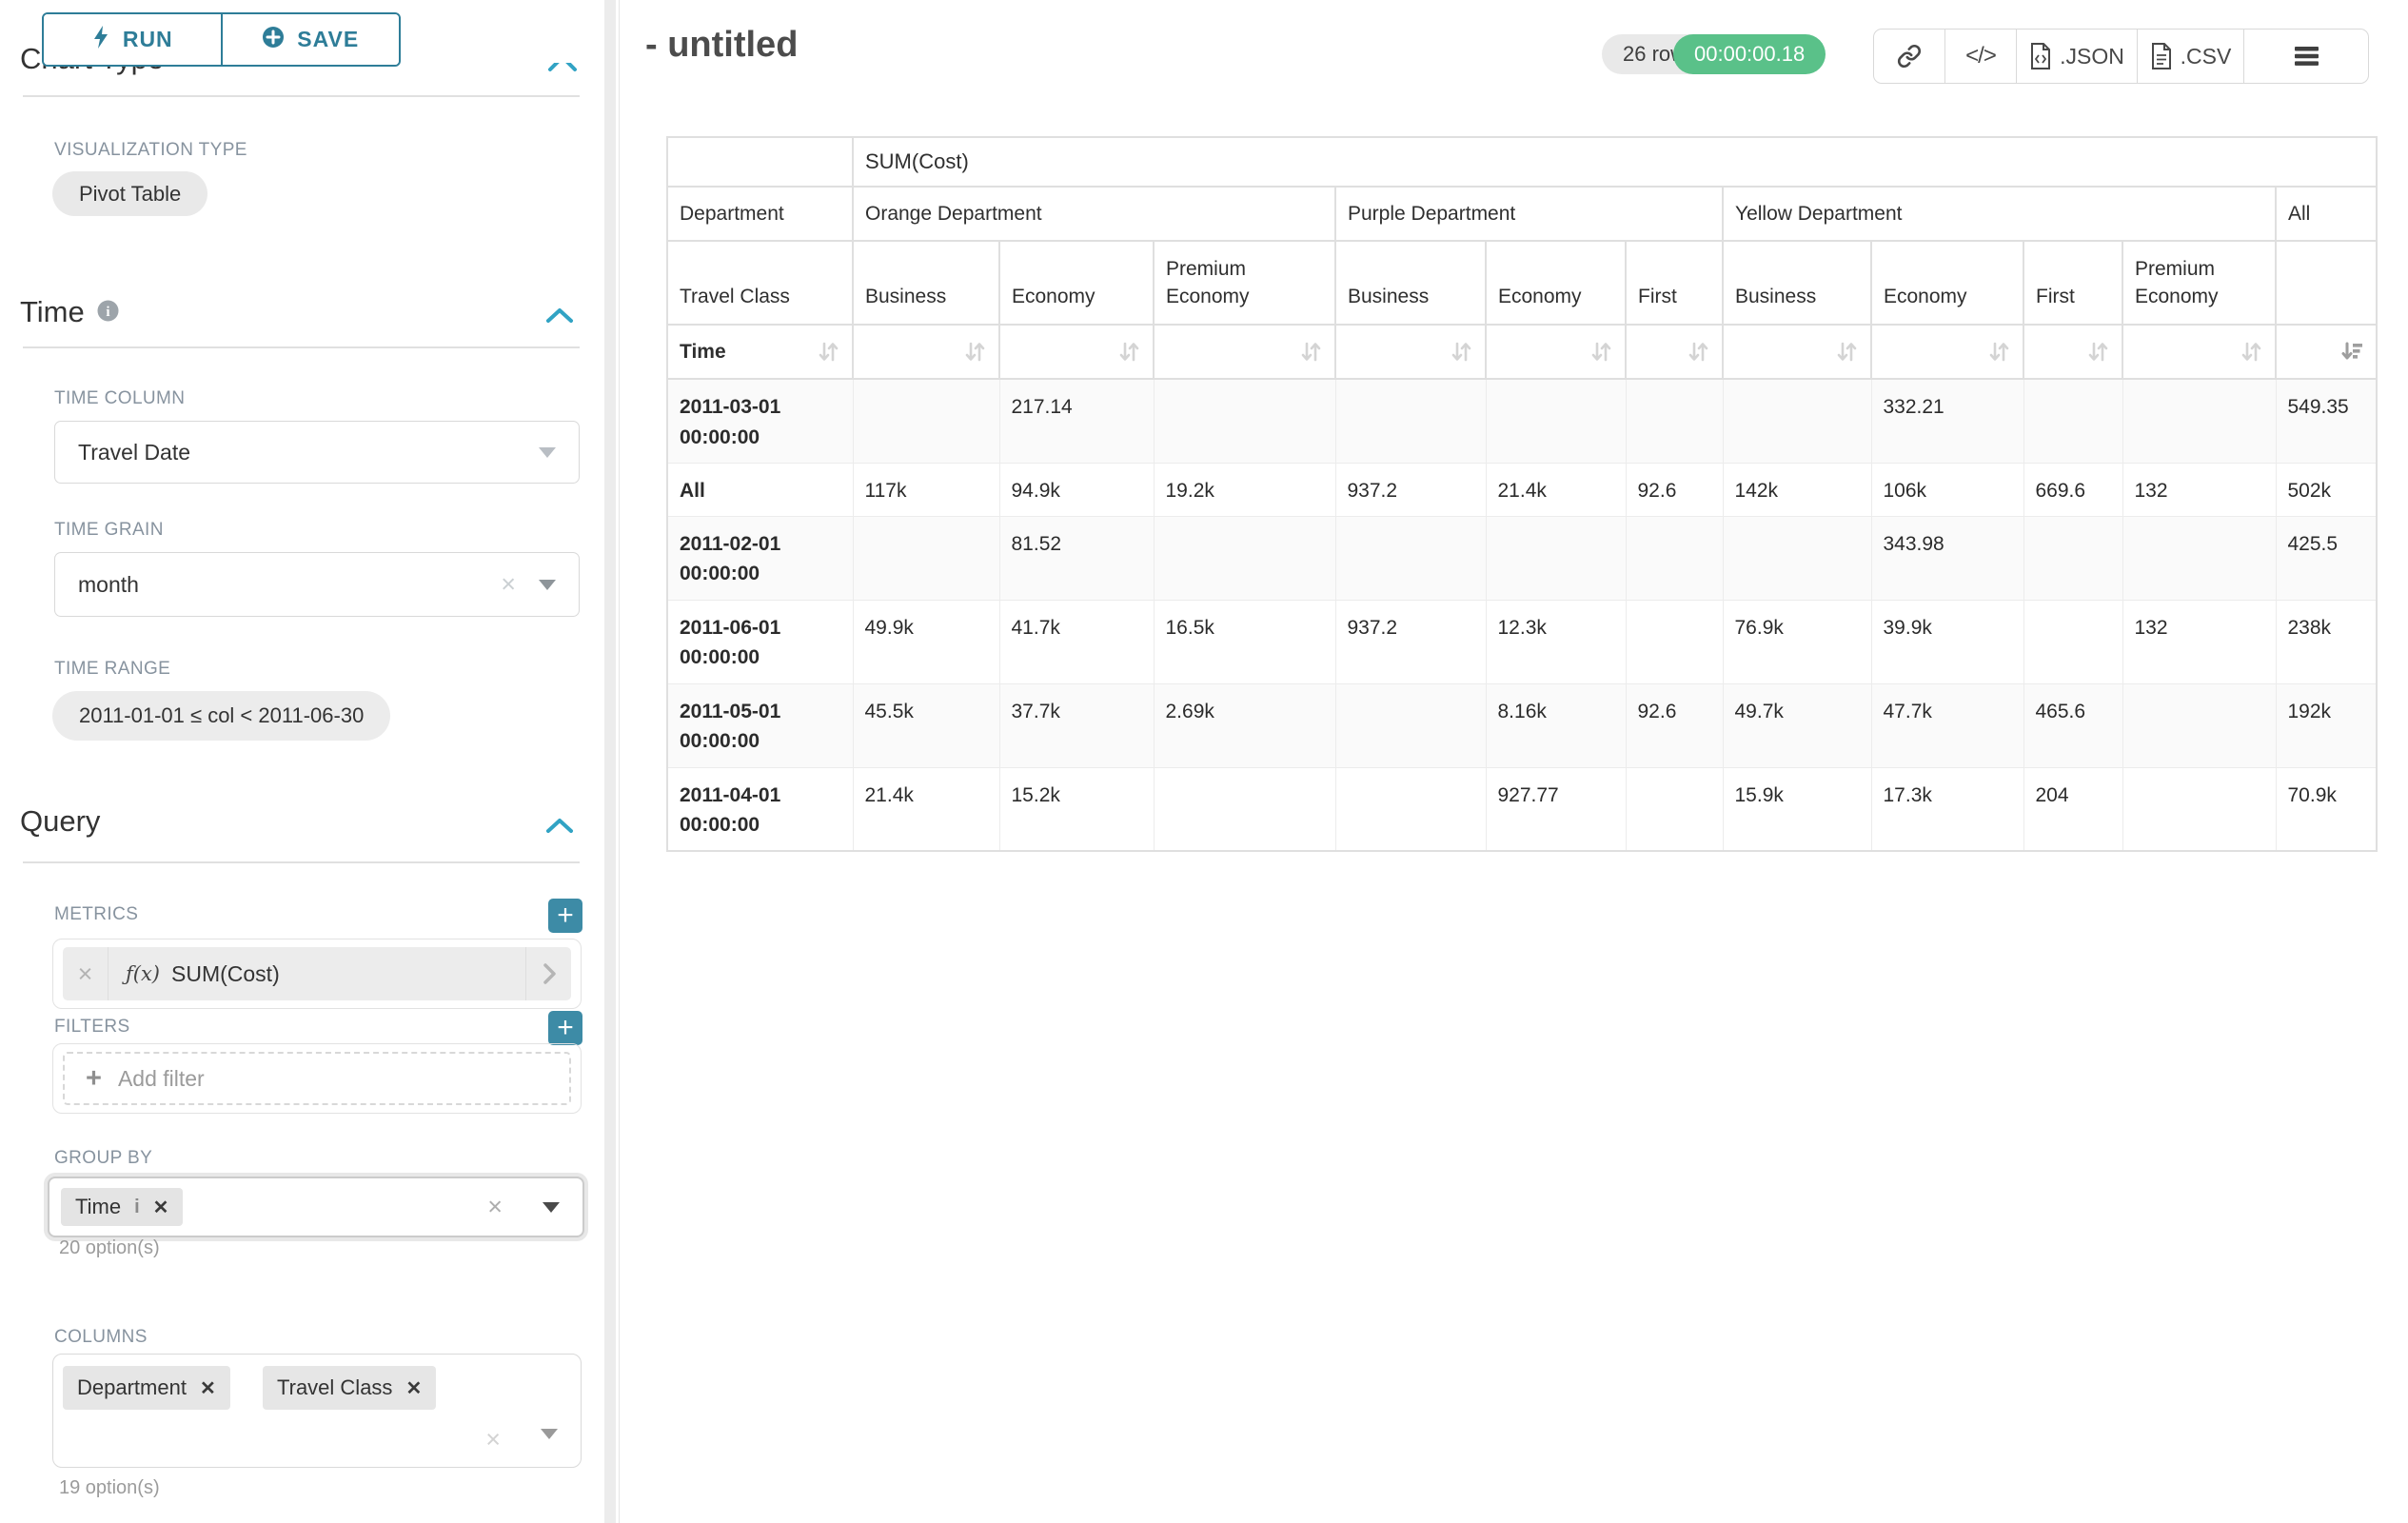 Image resolution: width=2408 pixels, height=1523 pixels. What do you see at coordinates (610, 762) in the screenshot?
I see `sidebar-scrollbar` at bounding box center [610, 762].